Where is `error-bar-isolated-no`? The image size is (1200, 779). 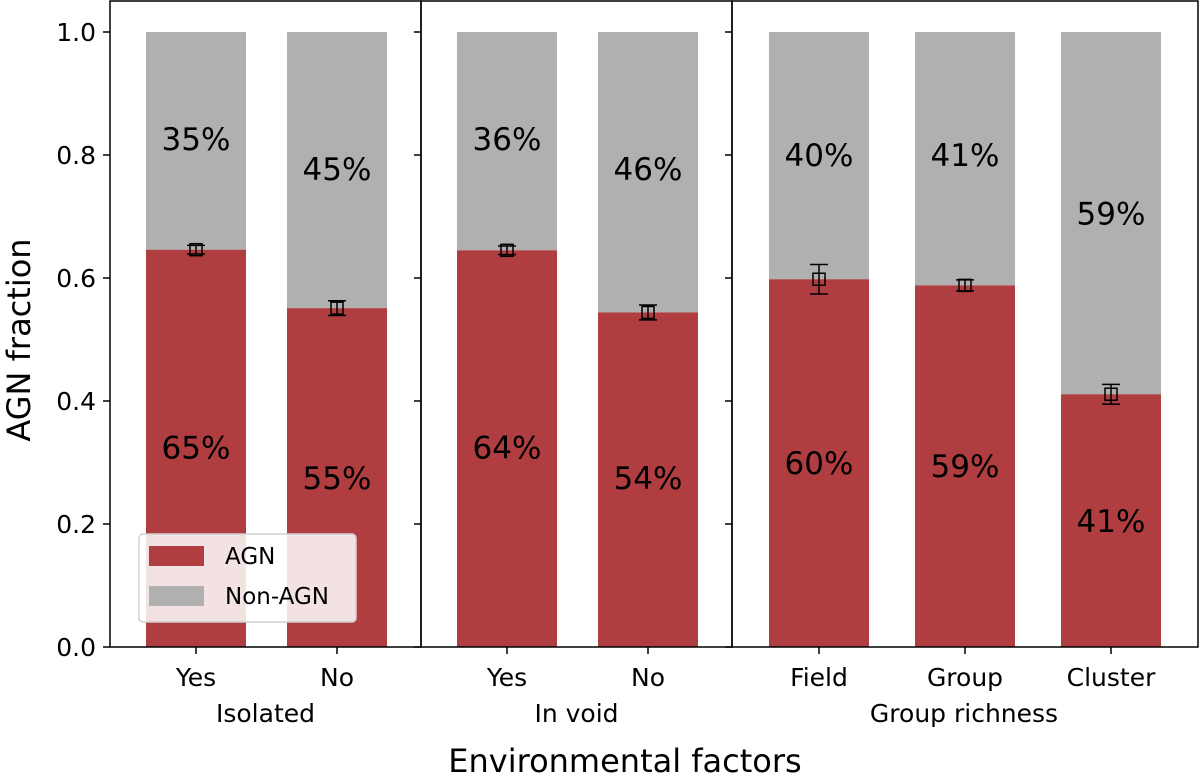 error-bar-isolated-no is located at coordinates (337, 308).